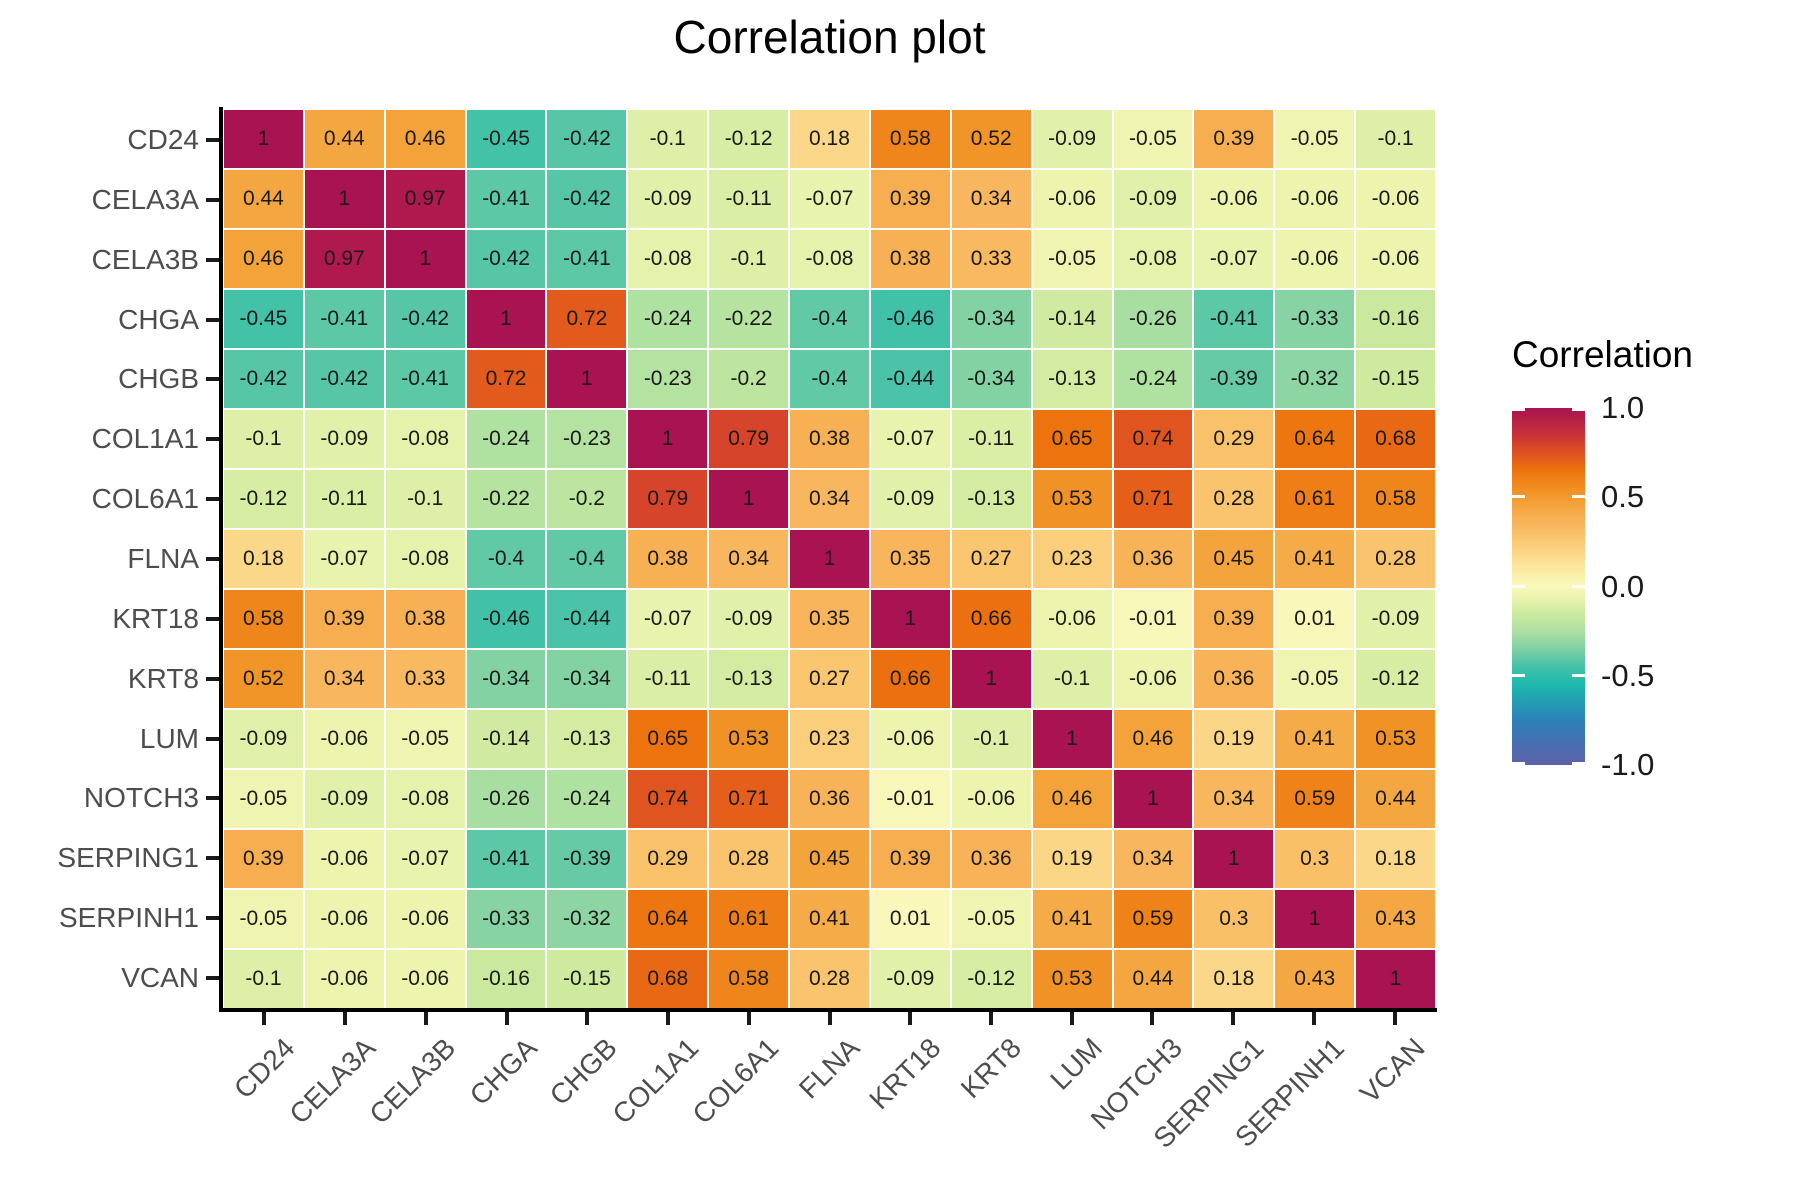 The image size is (1800, 1200). Describe the element at coordinates (829, 37) in the screenshot. I see `chart-title: Correlation plot` at that location.